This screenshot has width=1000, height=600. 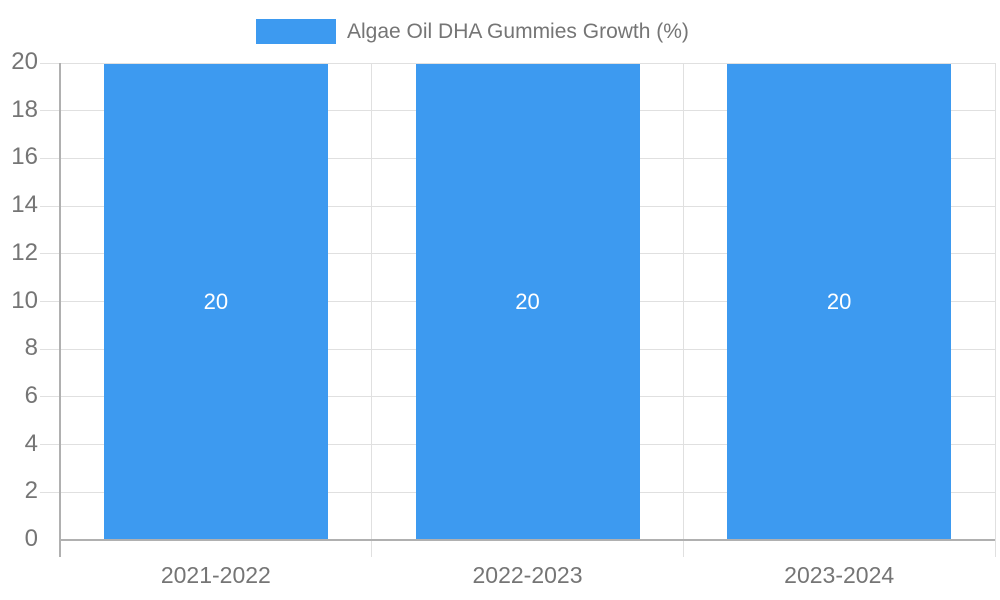 What do you see at coordinates (24, 109) in the screenshot?
I see `y-axis-tick-label: 18` at bounding box center [24, 109].